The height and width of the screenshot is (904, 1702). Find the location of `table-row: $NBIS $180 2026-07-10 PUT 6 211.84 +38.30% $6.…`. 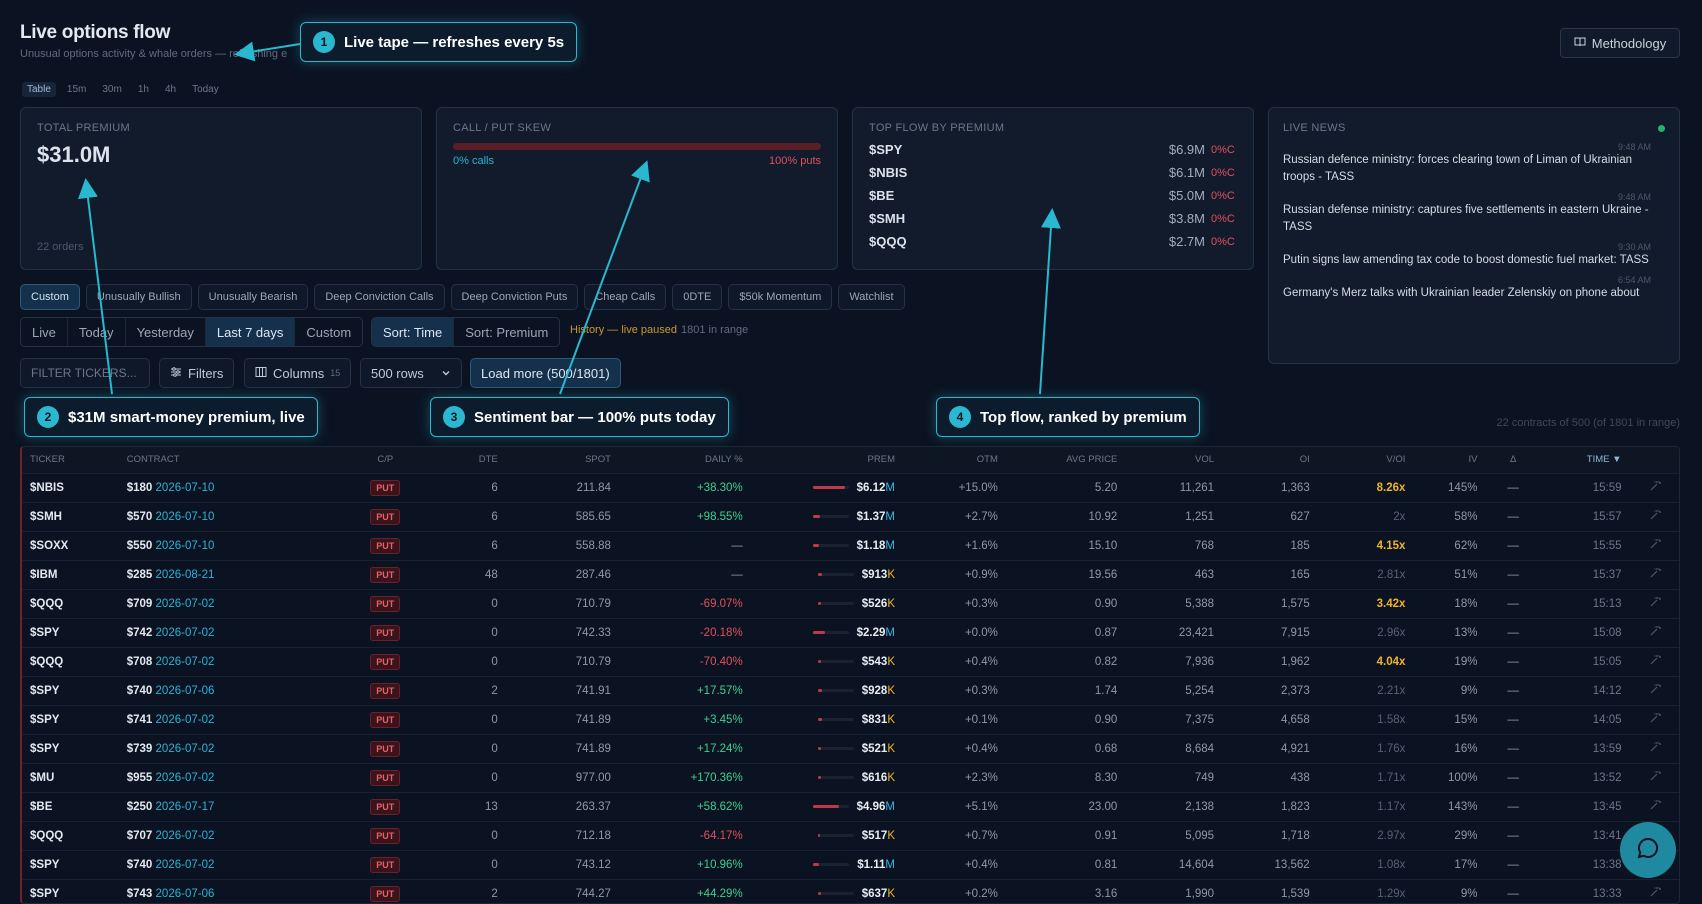

table-row: $NBIS $180 2026-07-10 PUT 6 211.84 +38.30% $6.… is located at coordinates (850, 487).